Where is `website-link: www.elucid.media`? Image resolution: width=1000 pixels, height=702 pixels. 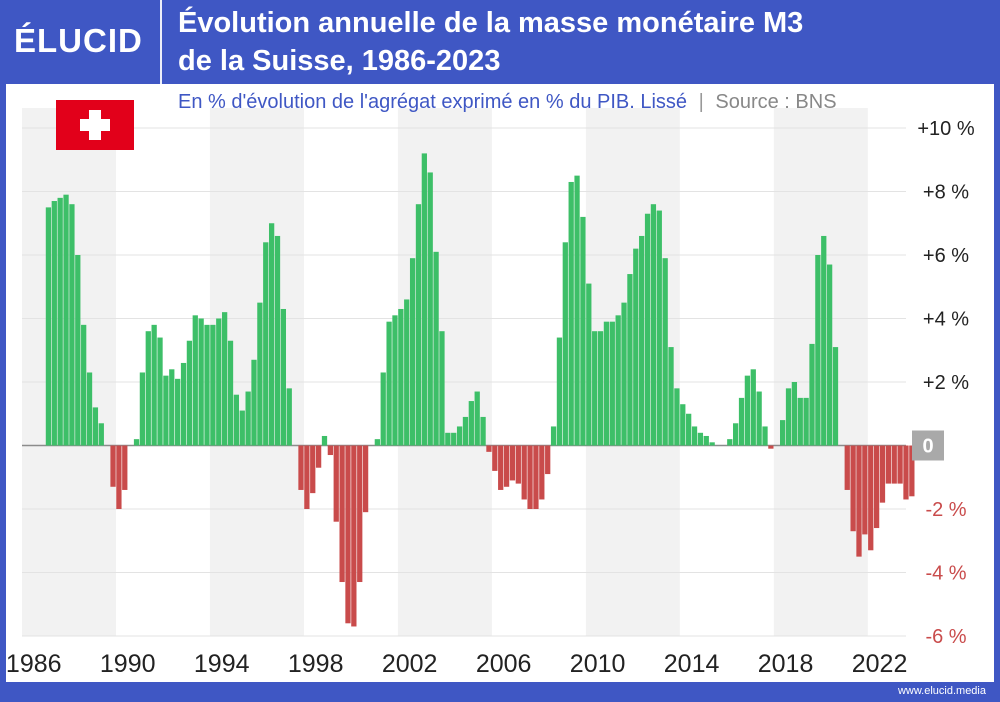 website-link: www.elucid.media is located at coordinates (941, 691).